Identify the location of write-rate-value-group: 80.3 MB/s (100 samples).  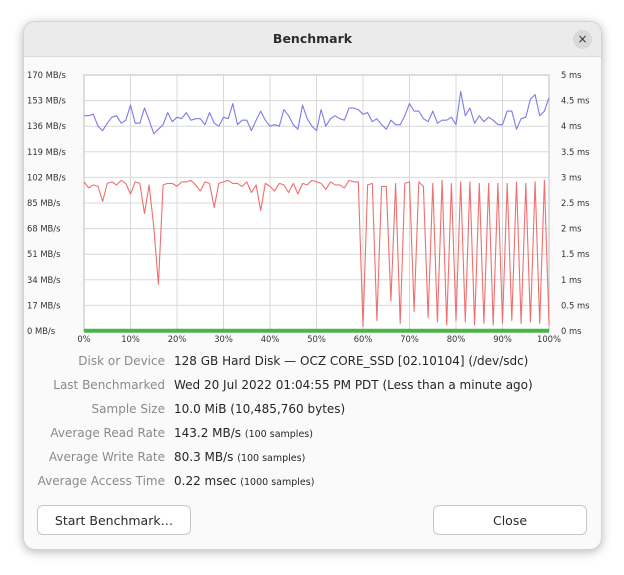
(239, 457).